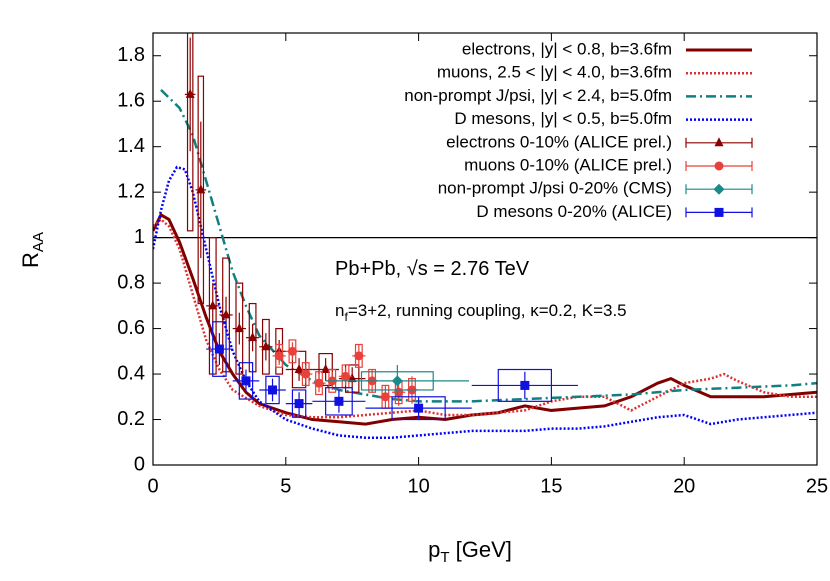 This screenshot has height=581, width=830. Describe the element at coordinates (555, 188) in the screenshot. I see `legend-label: non-prompt J/psi 0-20% (CMS)` at that location.